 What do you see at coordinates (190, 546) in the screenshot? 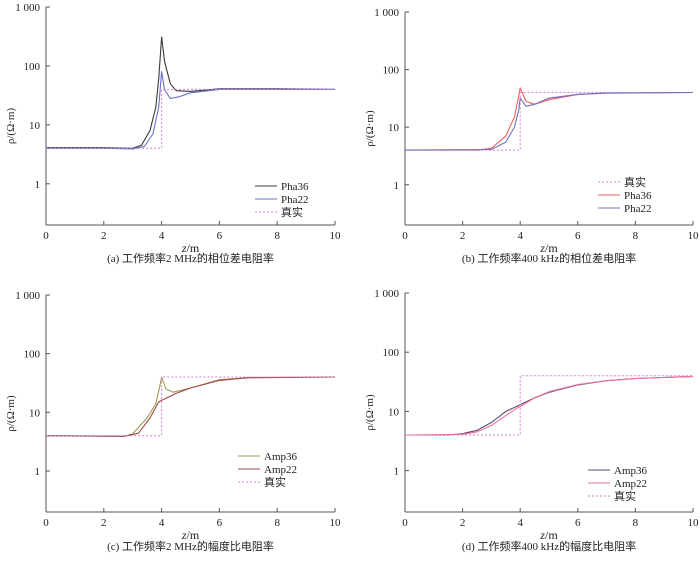
I see `panel-caption: (c) 工作频率2 MHz的幅度比电阻率` at bounding box center [190, 546].